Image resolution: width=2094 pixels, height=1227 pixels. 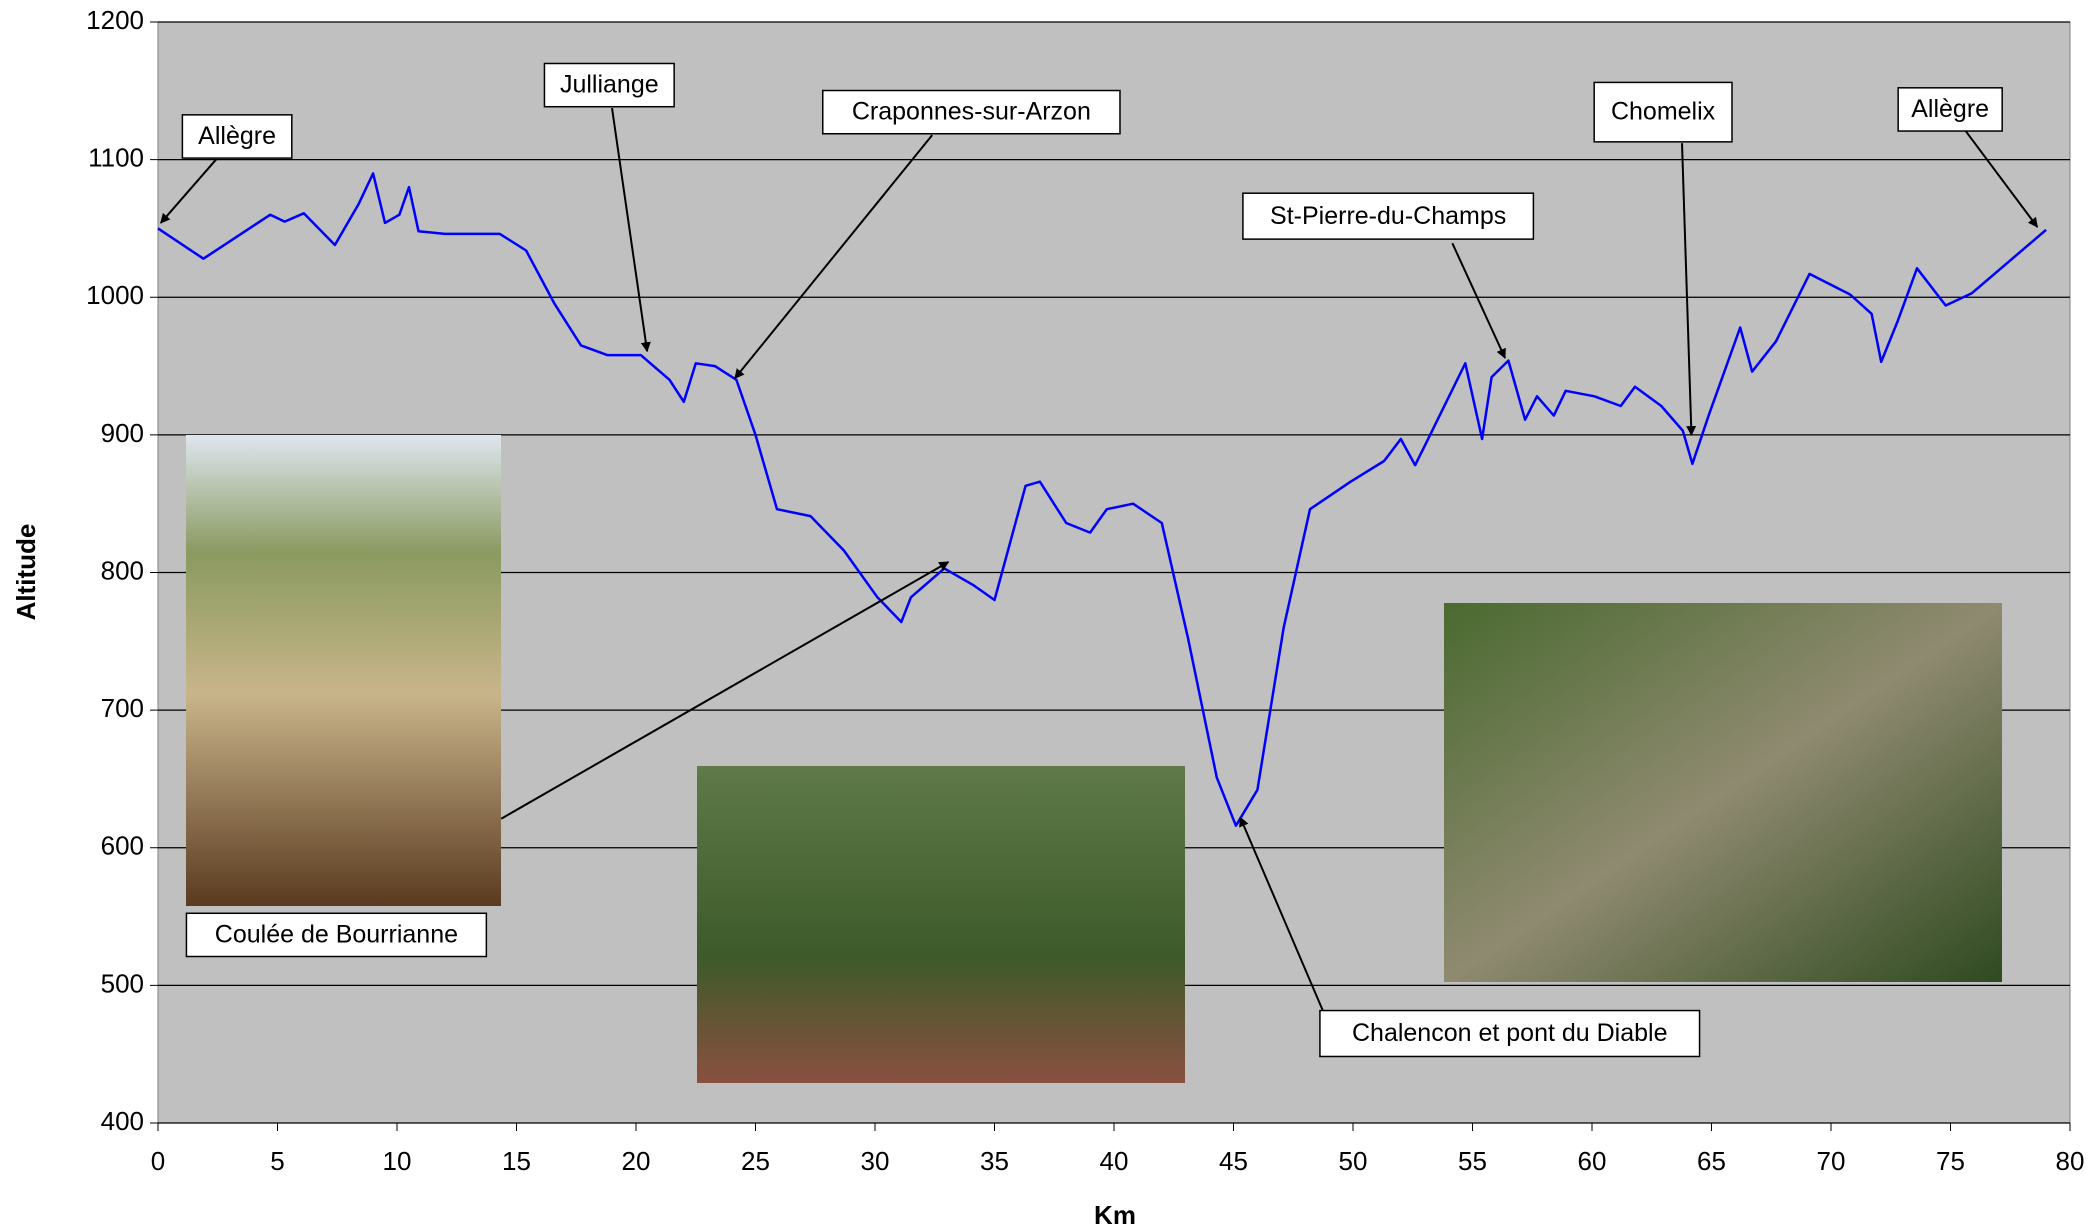 I want to click on x-tick-label: 35, so click(x=994, y=1161).